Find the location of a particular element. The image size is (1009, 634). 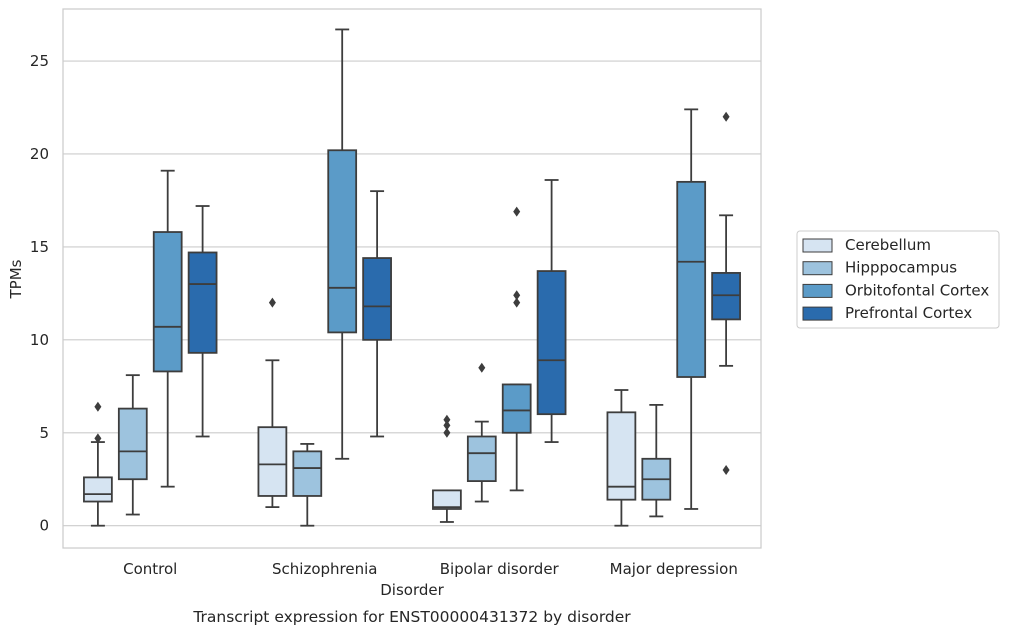

legend-label: Prefrontal Cortex is located at coordinates (908, 313).